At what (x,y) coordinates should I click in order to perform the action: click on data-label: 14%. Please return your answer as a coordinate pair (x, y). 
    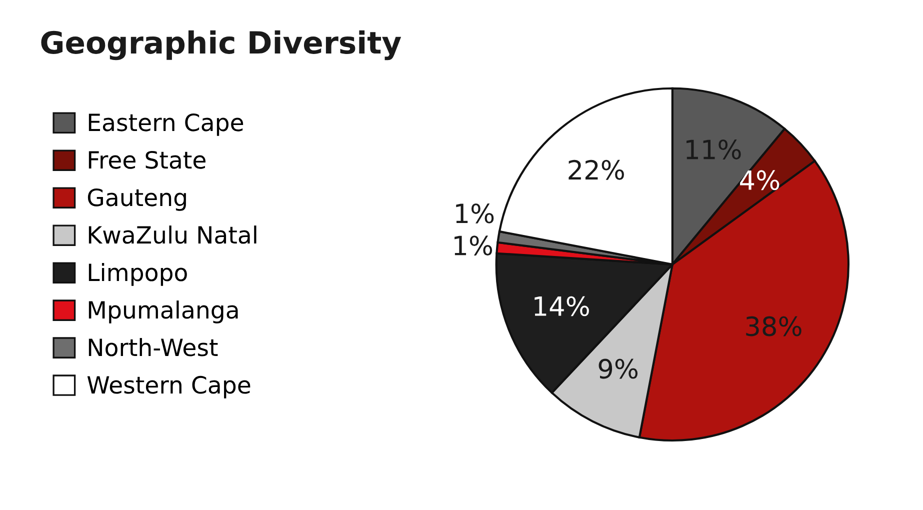
    Looking at the image, I should click on (561, 306).